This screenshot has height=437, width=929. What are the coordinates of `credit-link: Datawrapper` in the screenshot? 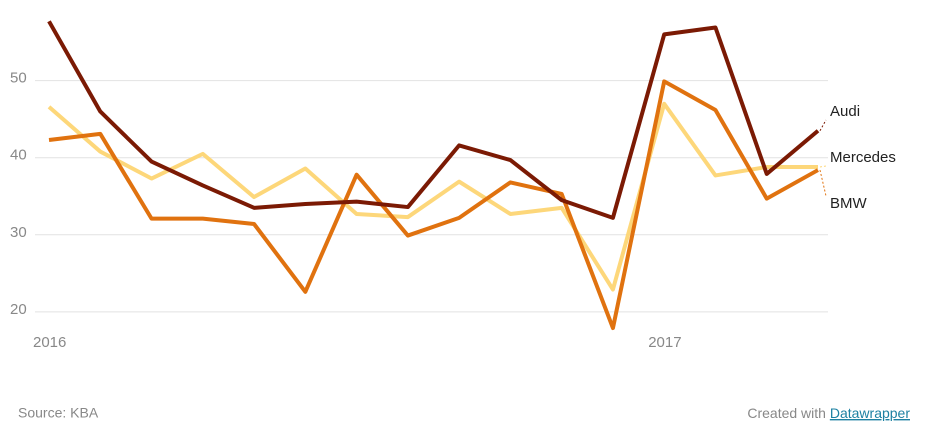 It's located at (870, 413).